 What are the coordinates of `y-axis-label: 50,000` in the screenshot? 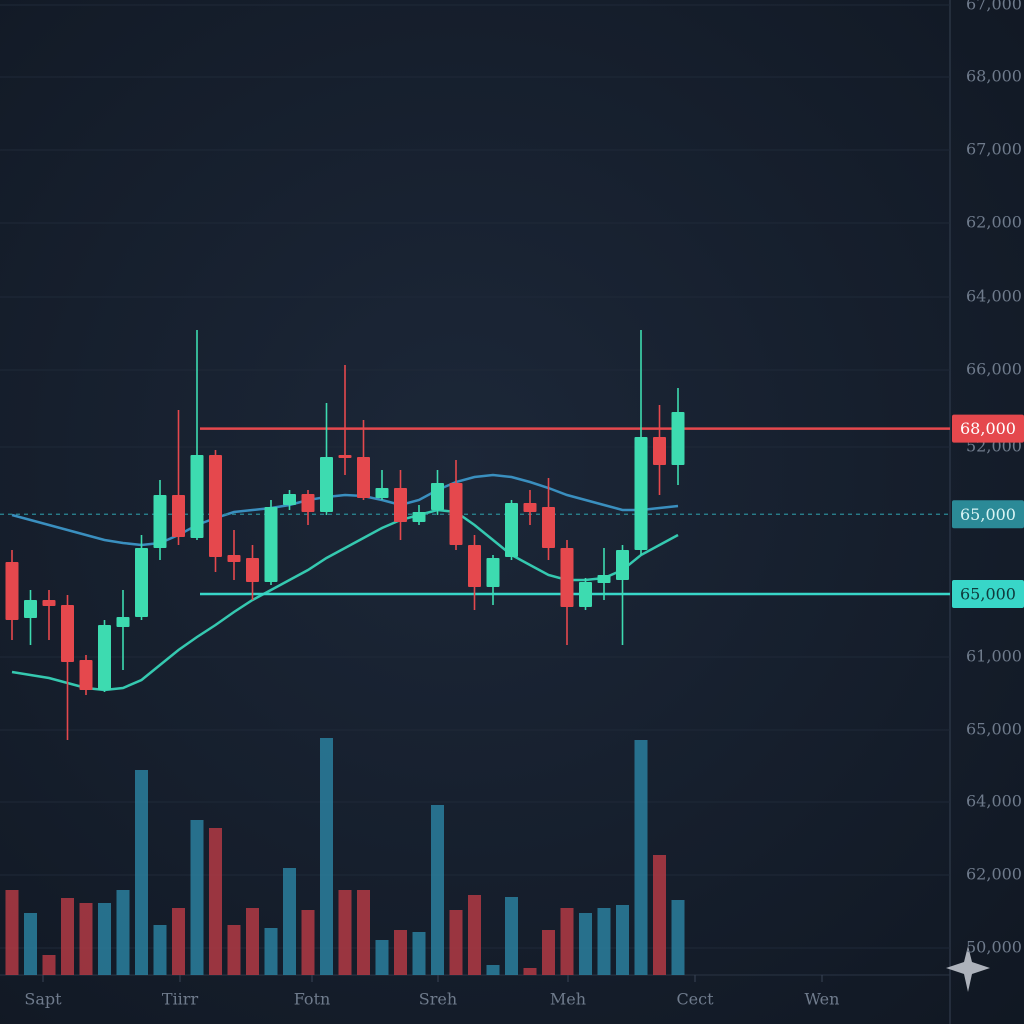 It's located at (994, 947).